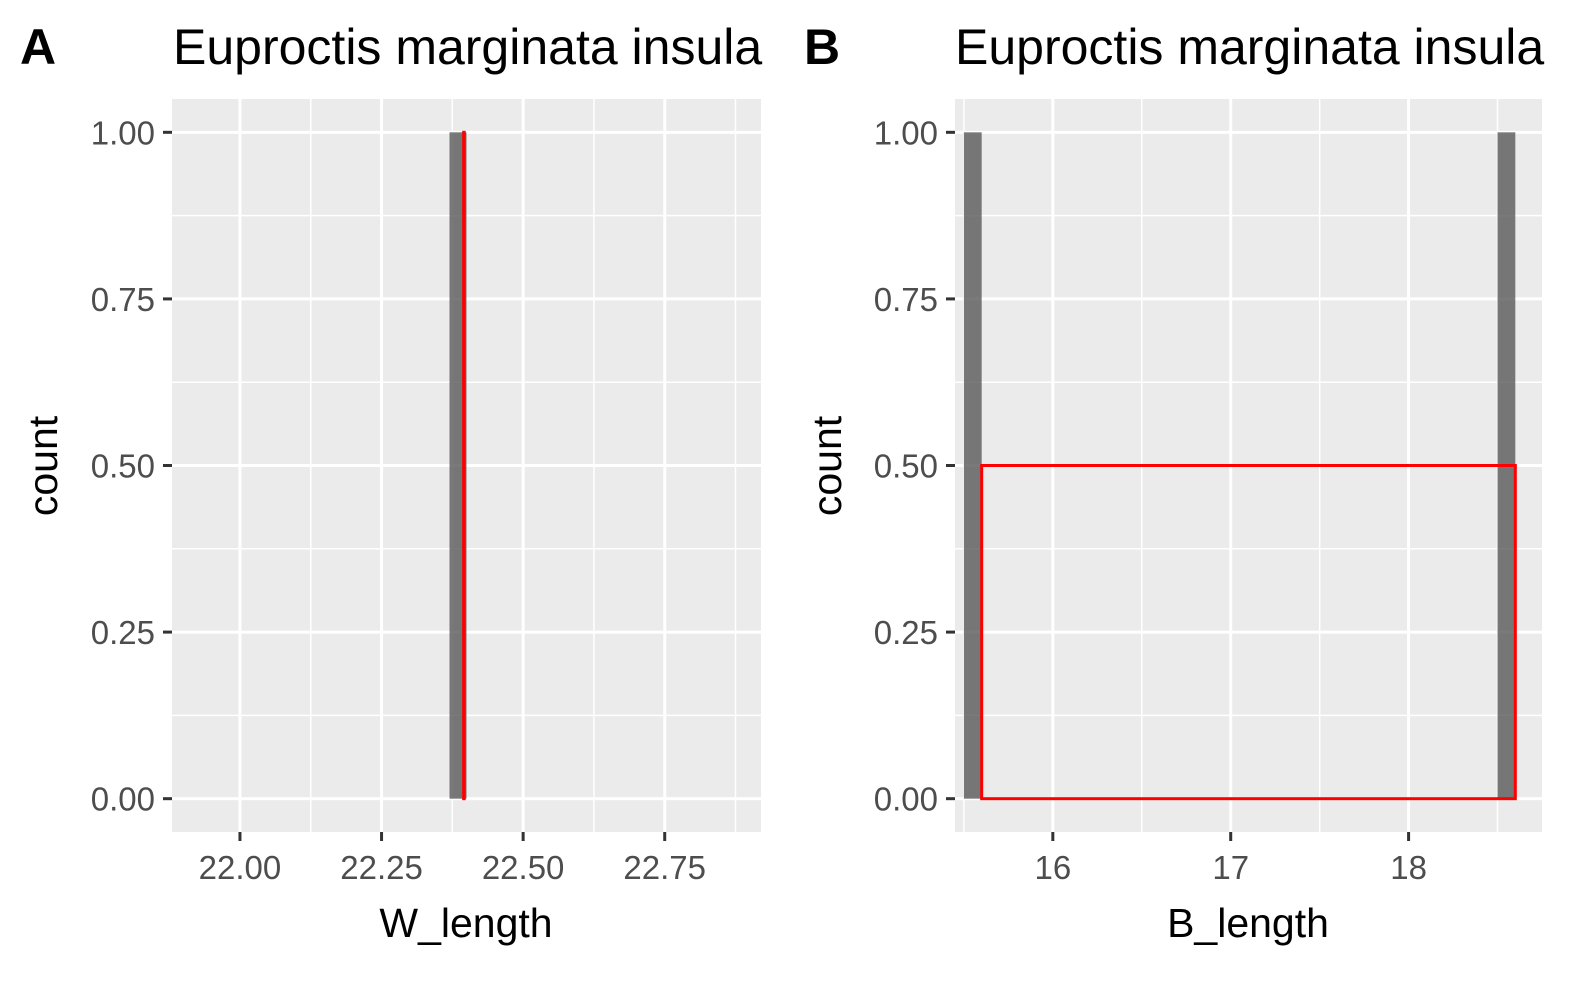  I want to click on histogram-bar, so click(972, 465).